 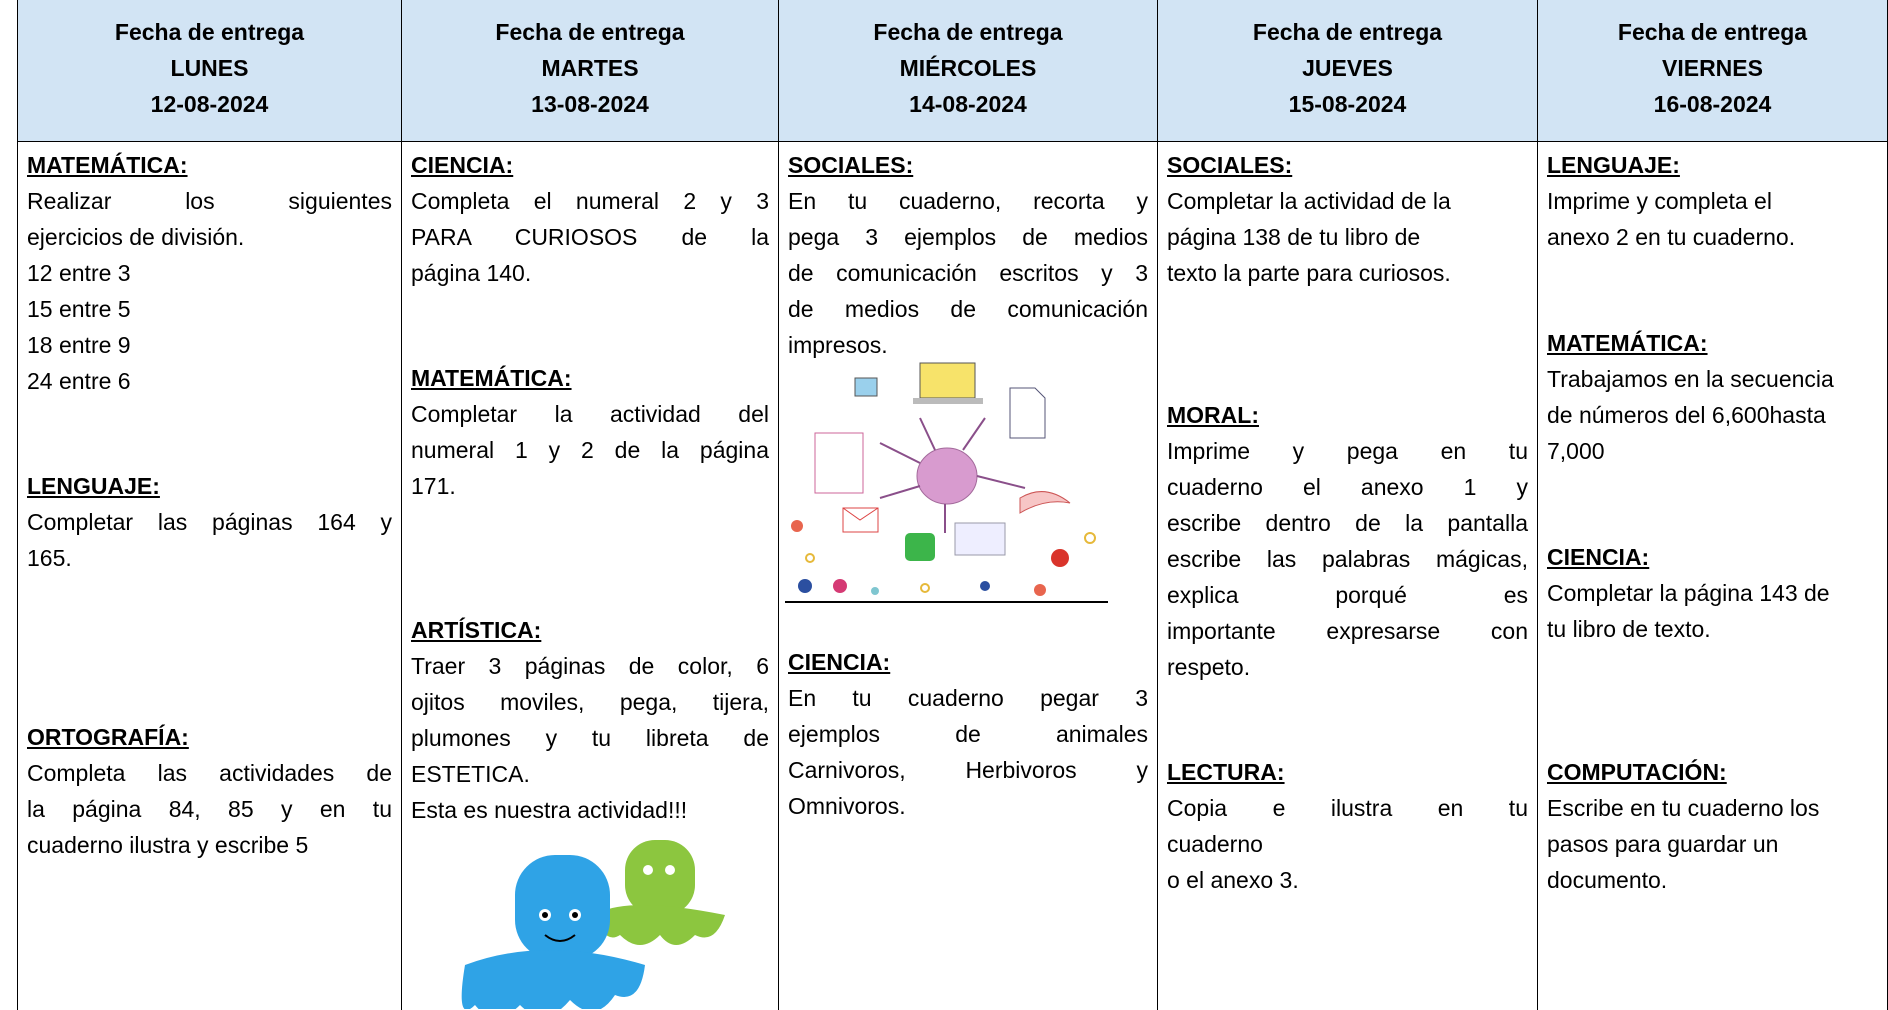 What do you see at coordinates (1294, 237) in the screenshot?
I see `text-line: página 138 de tu libro de` at bounding box center [1294, 237].